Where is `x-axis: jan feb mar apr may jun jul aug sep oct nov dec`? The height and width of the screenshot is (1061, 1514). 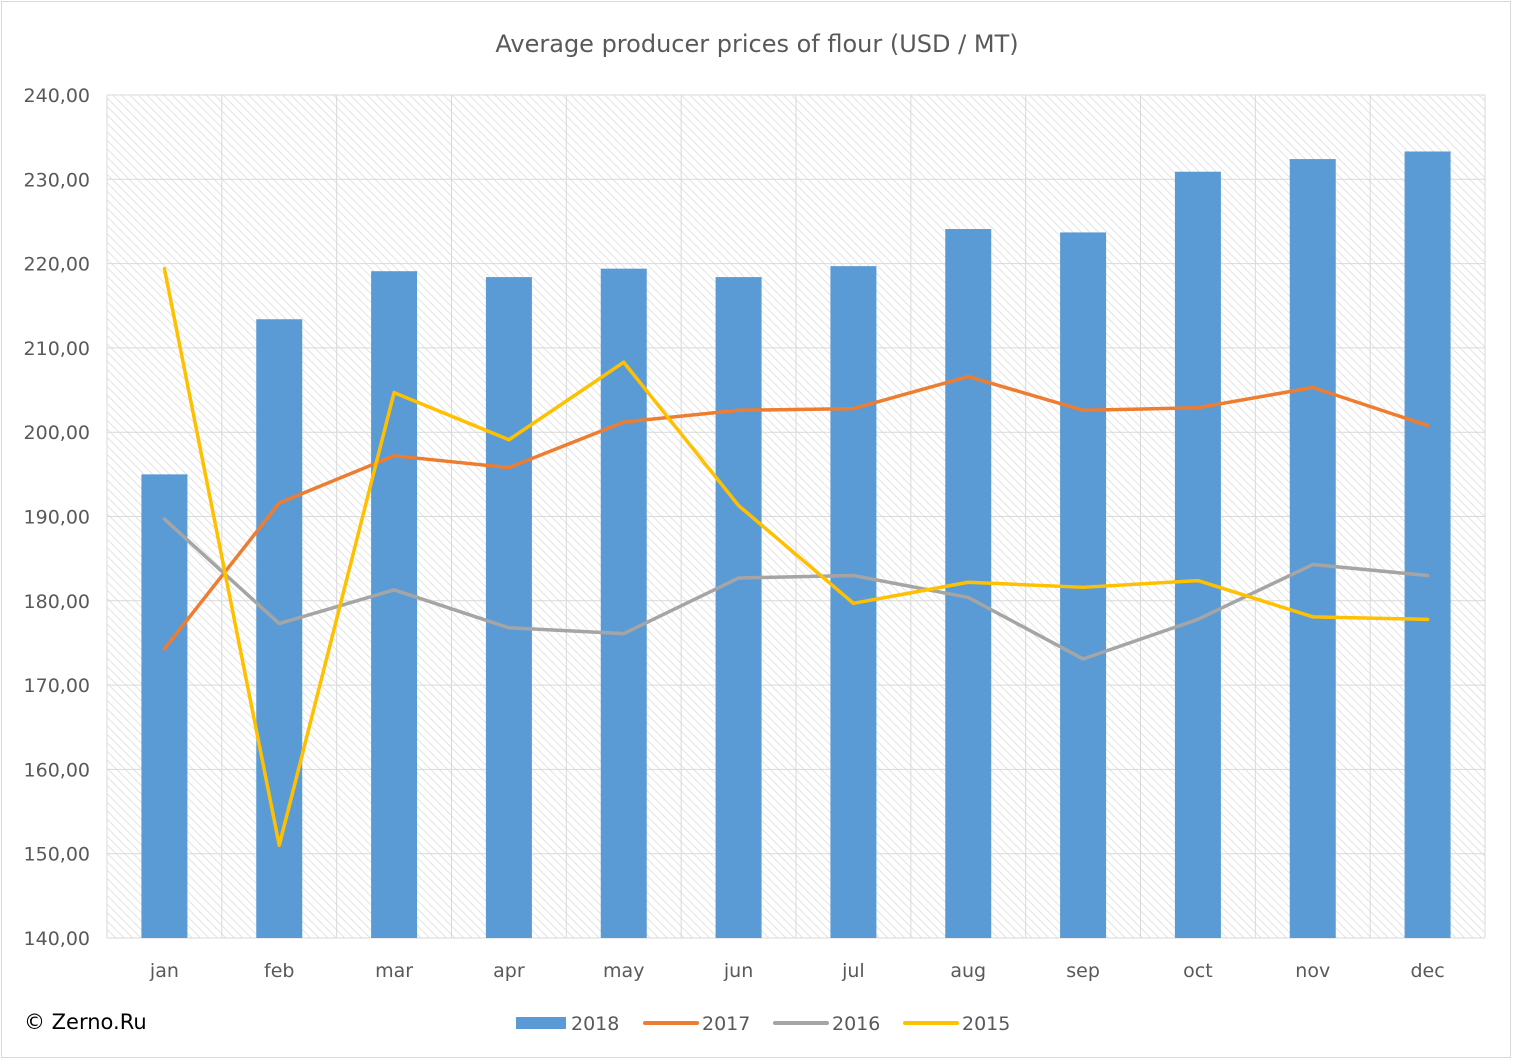
x-axis: jan feb mar apr may jun jul aug sep oct nov dec is located at coordinates (797, 971).